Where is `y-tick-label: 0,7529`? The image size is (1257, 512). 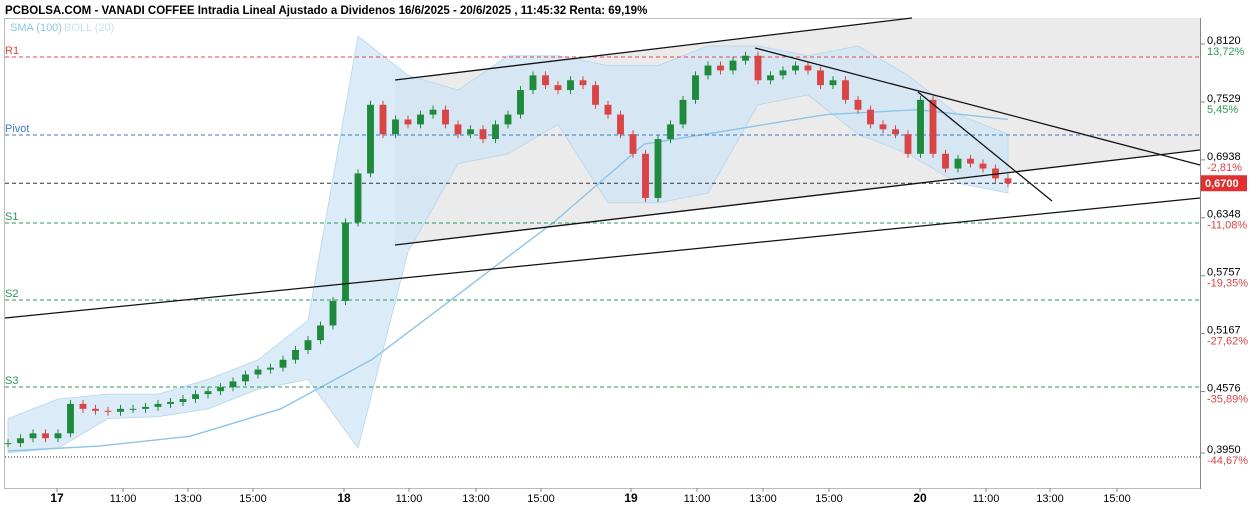 y-tick-label: 0,7529 is located at coordinates (1224, 99).